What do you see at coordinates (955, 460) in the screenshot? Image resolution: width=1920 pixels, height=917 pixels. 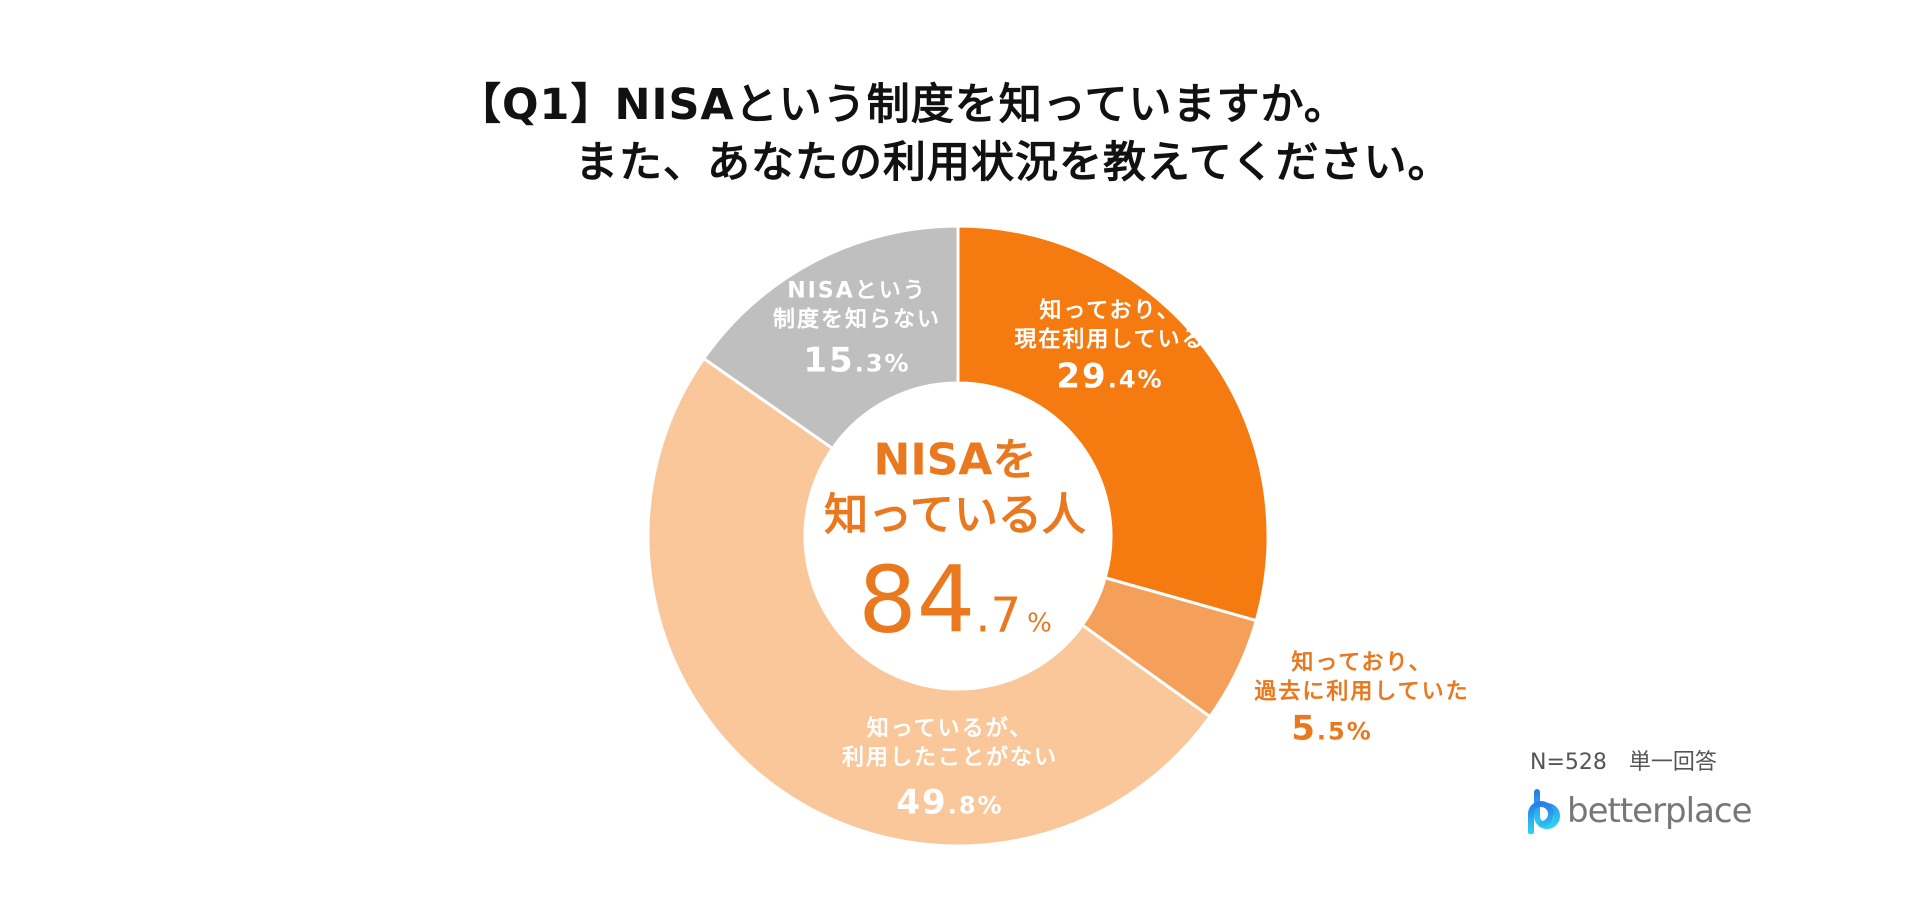 I see `center-line-1: NISAを` at bounding box center [955, 460].